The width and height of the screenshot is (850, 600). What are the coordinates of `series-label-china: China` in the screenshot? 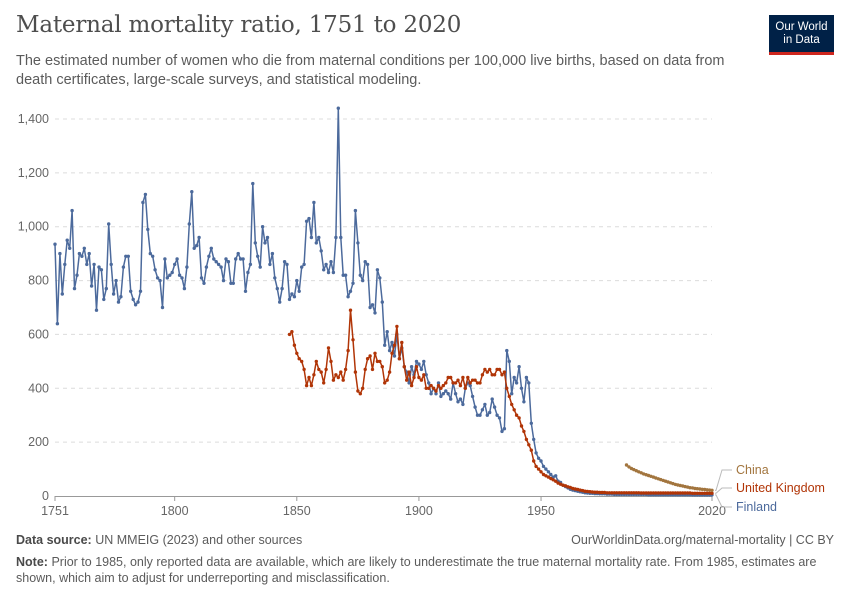 It's located at (752, 470).